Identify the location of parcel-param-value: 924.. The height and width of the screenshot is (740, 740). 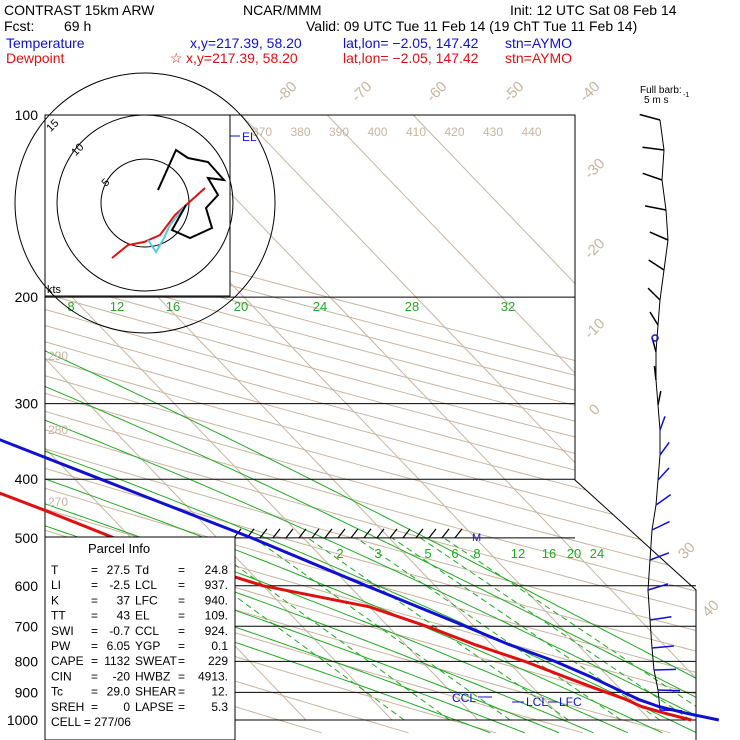
(216, 631).